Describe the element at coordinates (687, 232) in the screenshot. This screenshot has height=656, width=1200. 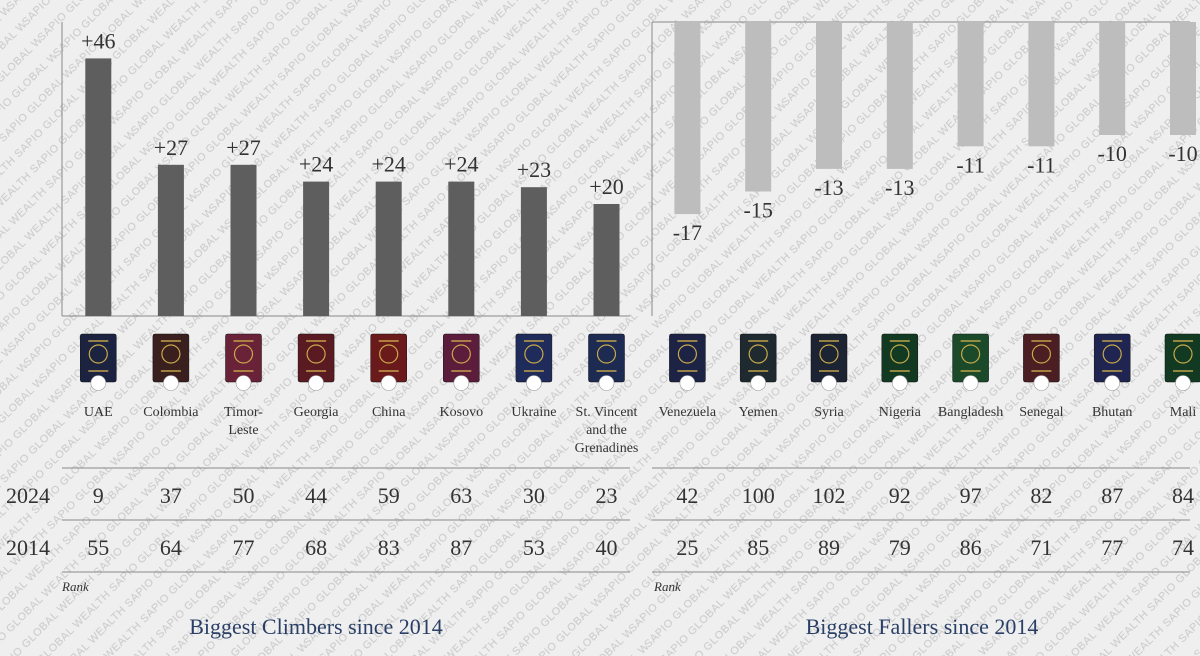
I see `fallers-value-label: -17` at that location.